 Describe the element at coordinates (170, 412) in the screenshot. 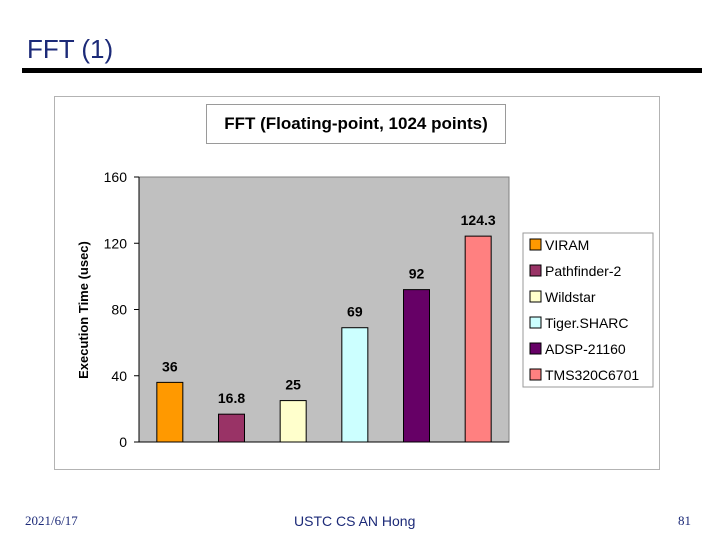

I see `bar-viram` at that location.